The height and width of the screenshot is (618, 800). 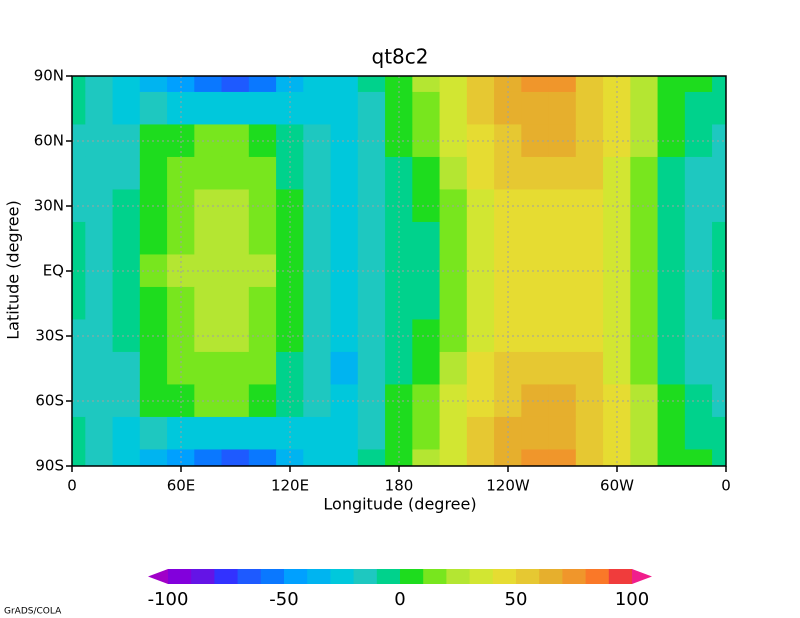 I want to click on x-tick-label: 60E, so click(x=181, y=486).